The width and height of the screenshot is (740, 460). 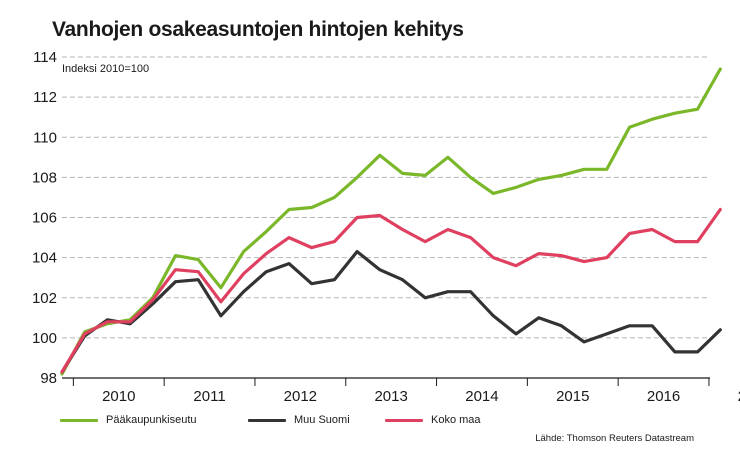 I want to click on y-tick-label: 100, so click(x=44, y=338).